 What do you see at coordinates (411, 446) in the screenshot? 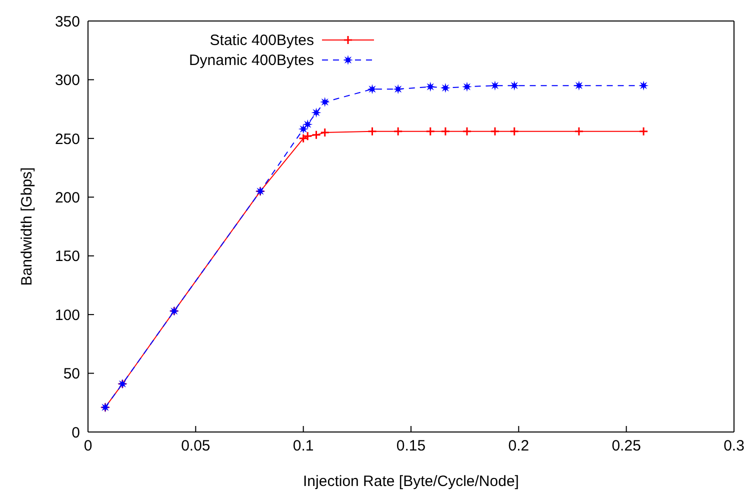
I see `x-tick-label: 0.15` at bounding box center [411, 446].